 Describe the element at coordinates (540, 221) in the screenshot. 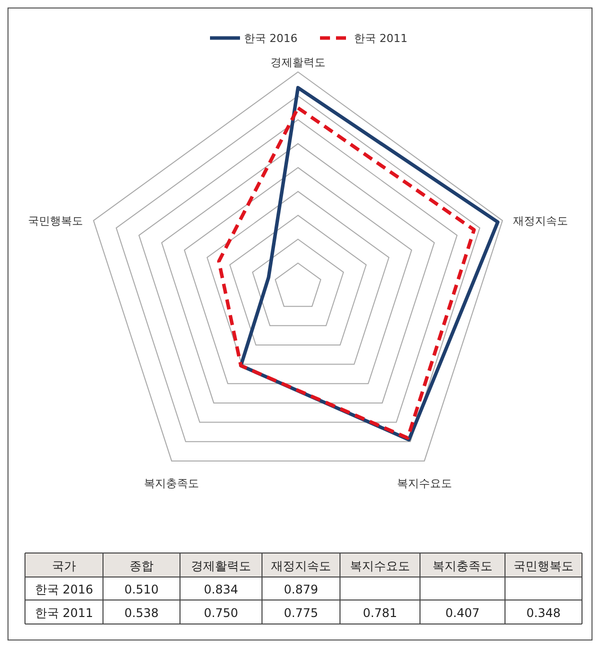

I see `spoke-label: 재정지속도` at that location.